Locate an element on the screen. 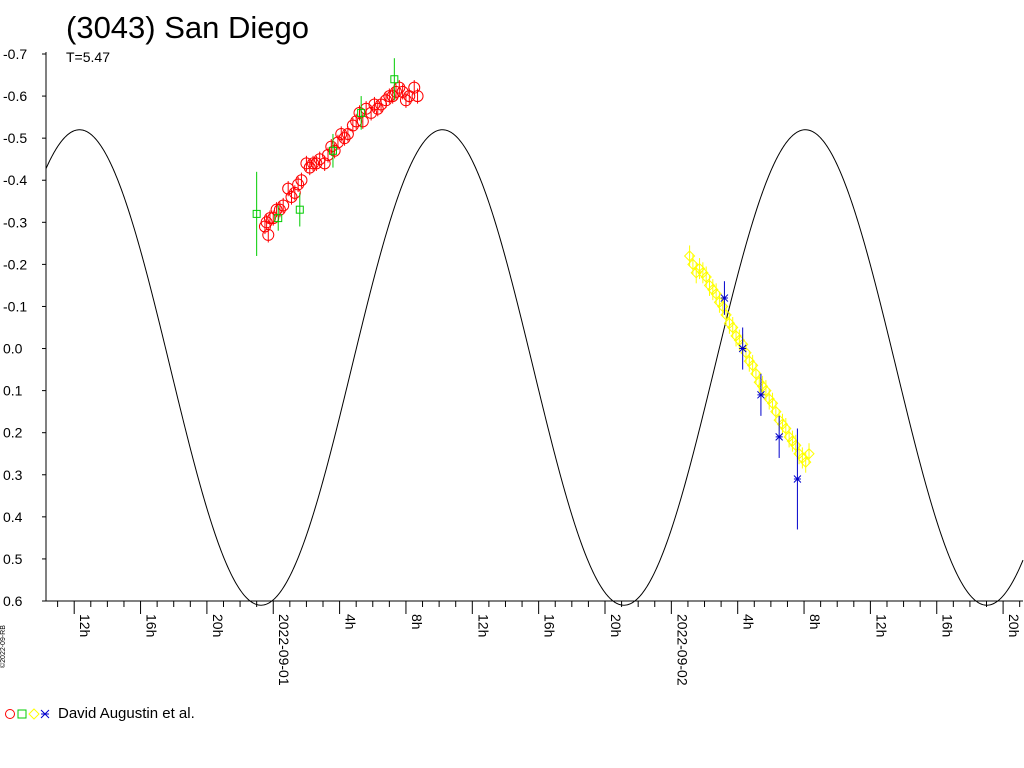 The width and height of the screenshot is (1024, 768). y-tick-label: -0.5 is located at coordinates (15, 138).